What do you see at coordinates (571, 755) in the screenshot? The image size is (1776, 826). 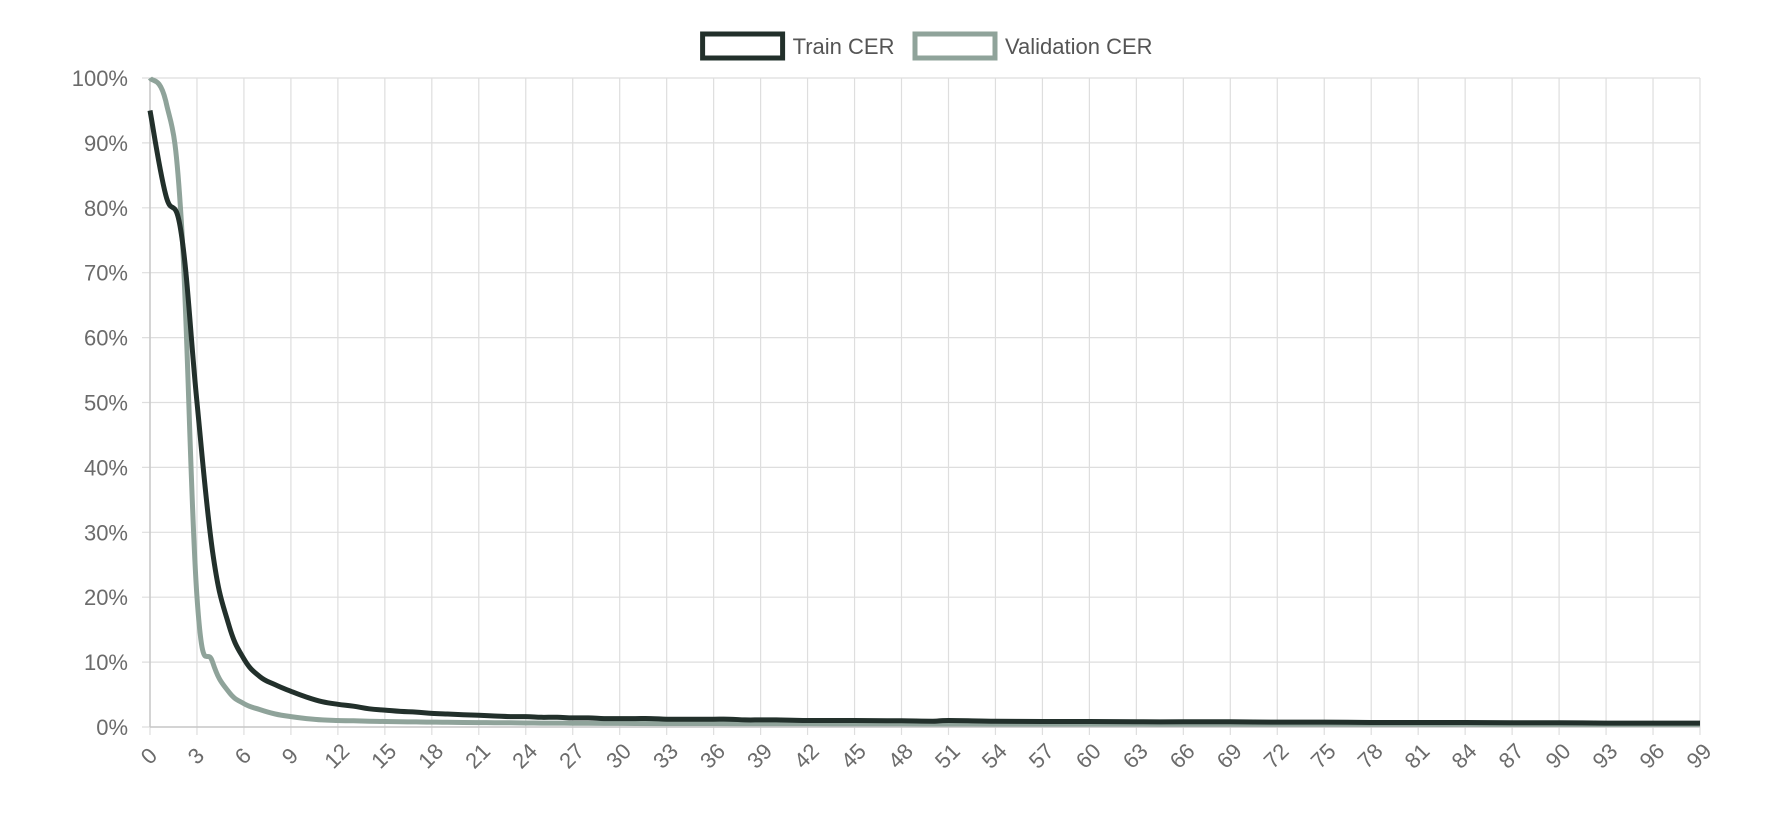 I see `x-tick-label: 27` at bounding box center [571, 755].